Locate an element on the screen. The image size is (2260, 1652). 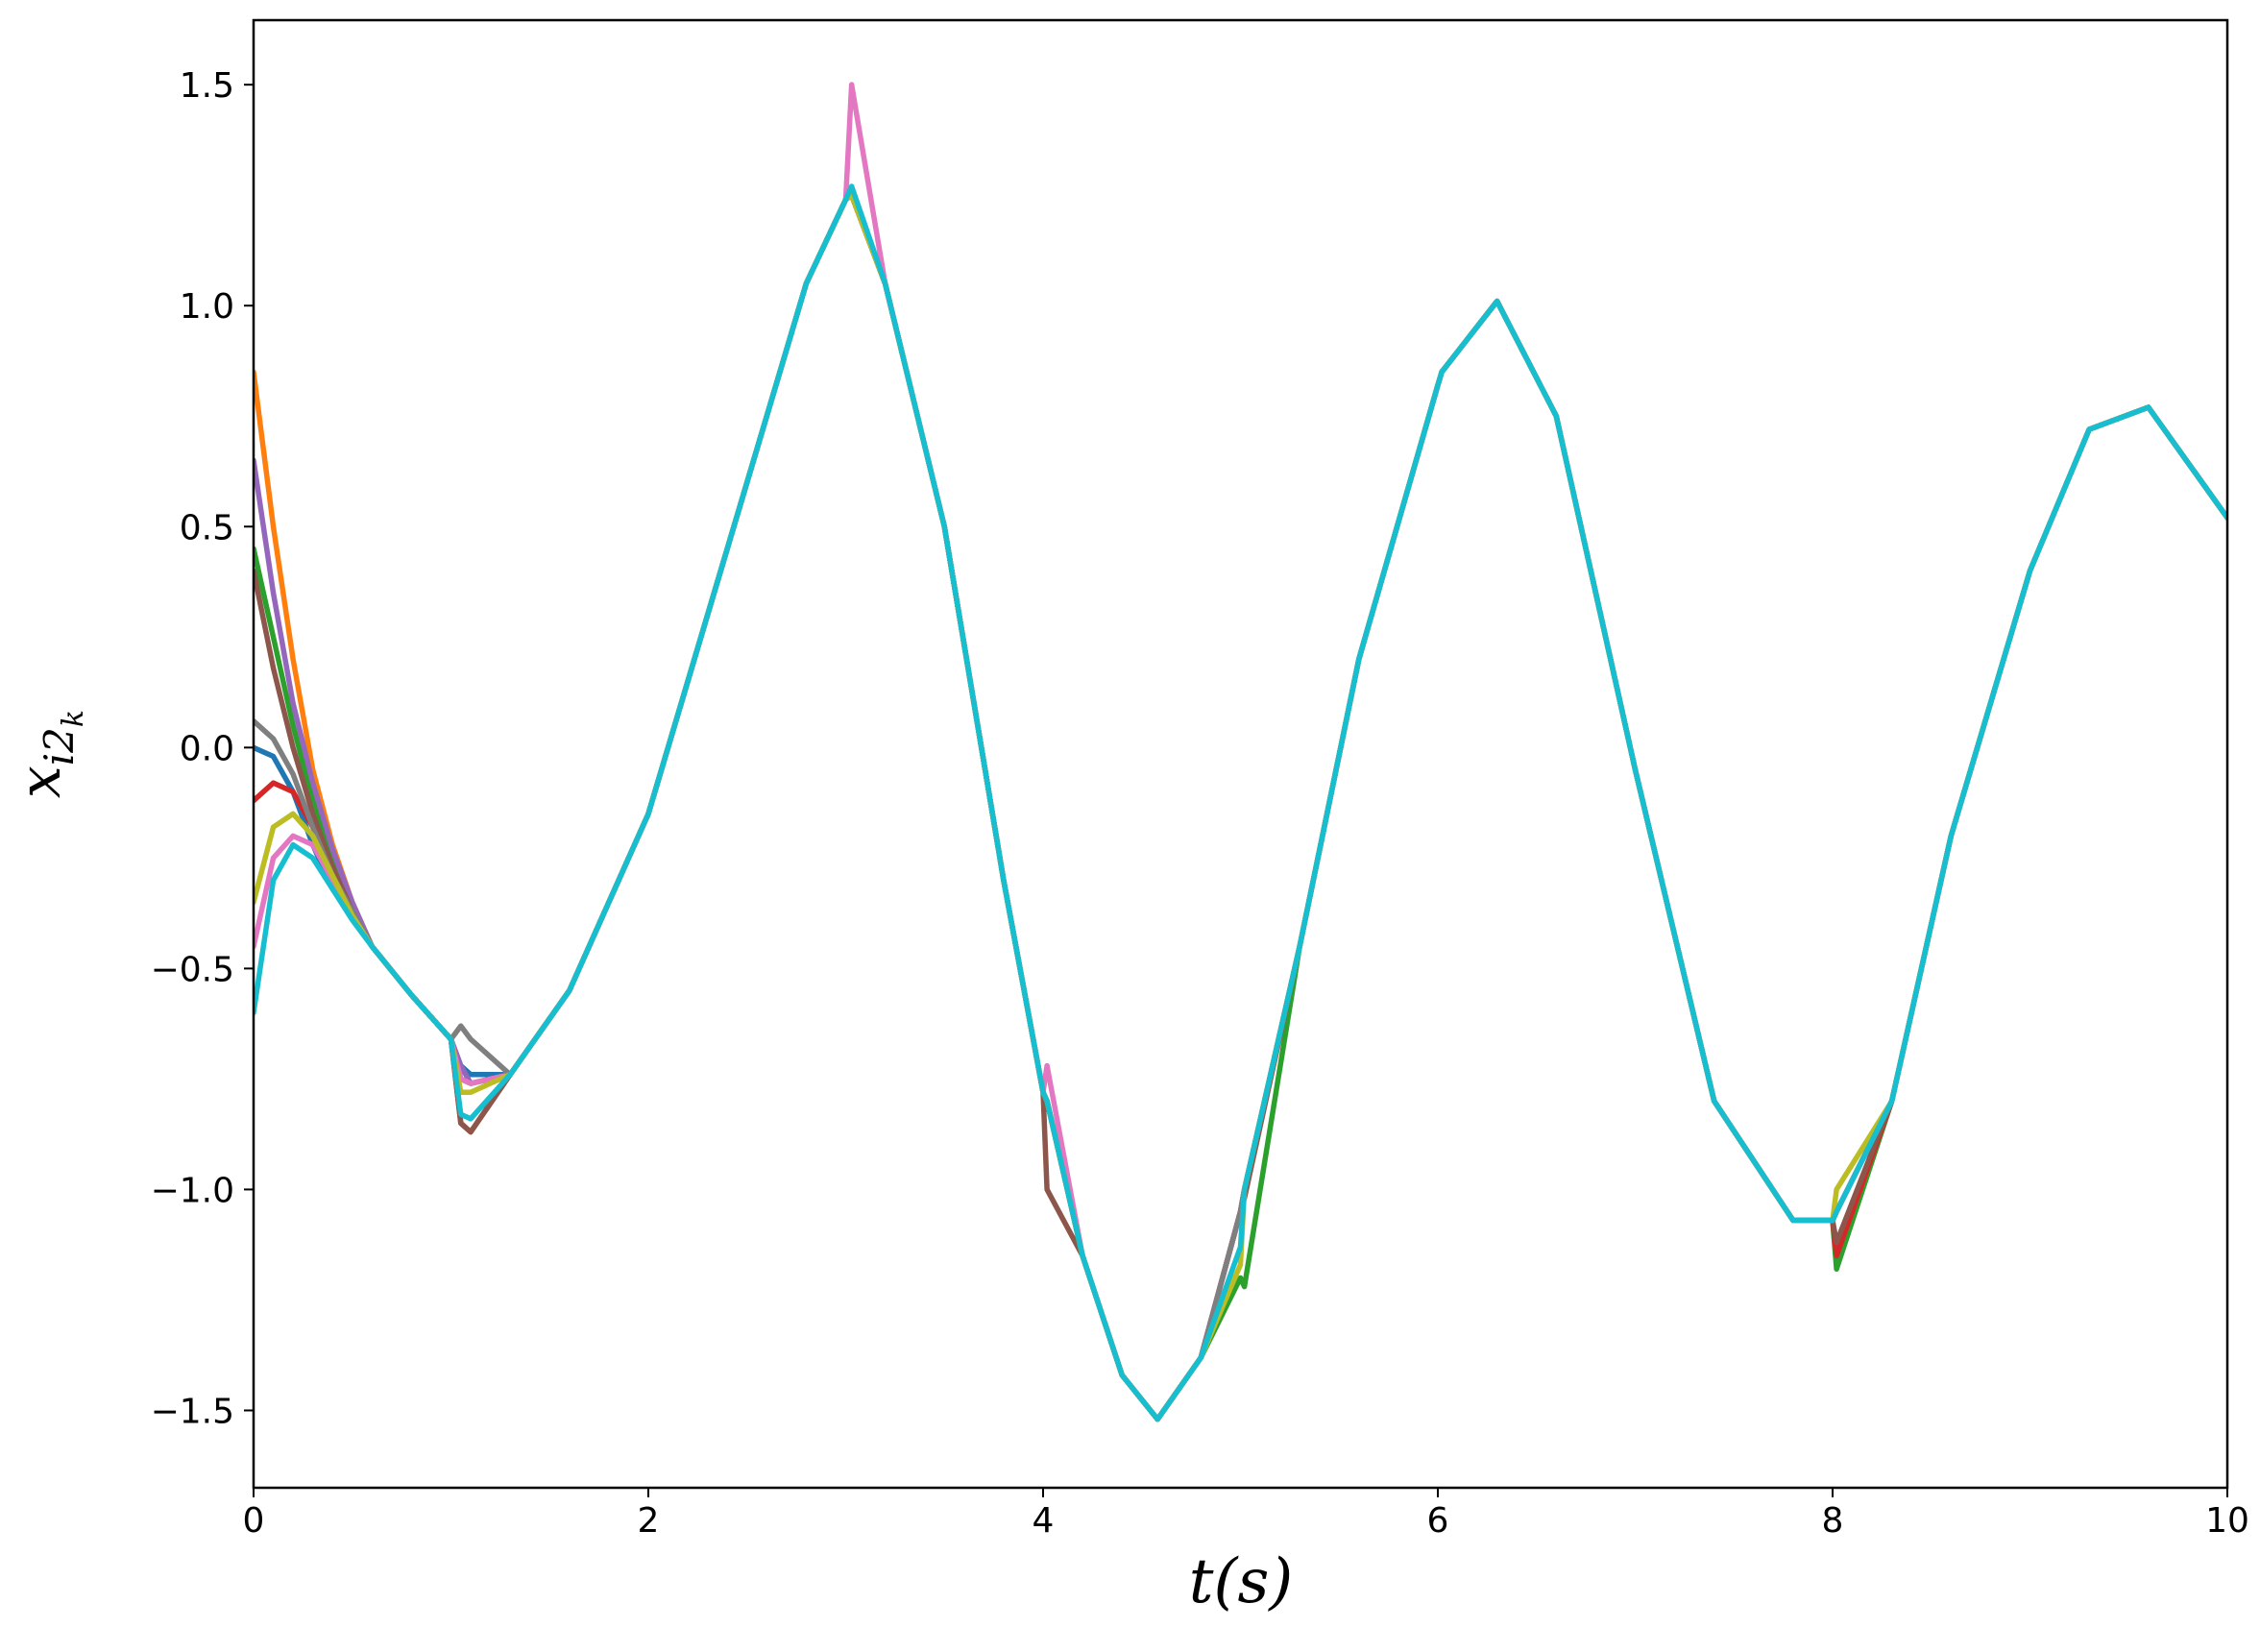
x-tick-label: 0 is located at coordinates (254, 1521).